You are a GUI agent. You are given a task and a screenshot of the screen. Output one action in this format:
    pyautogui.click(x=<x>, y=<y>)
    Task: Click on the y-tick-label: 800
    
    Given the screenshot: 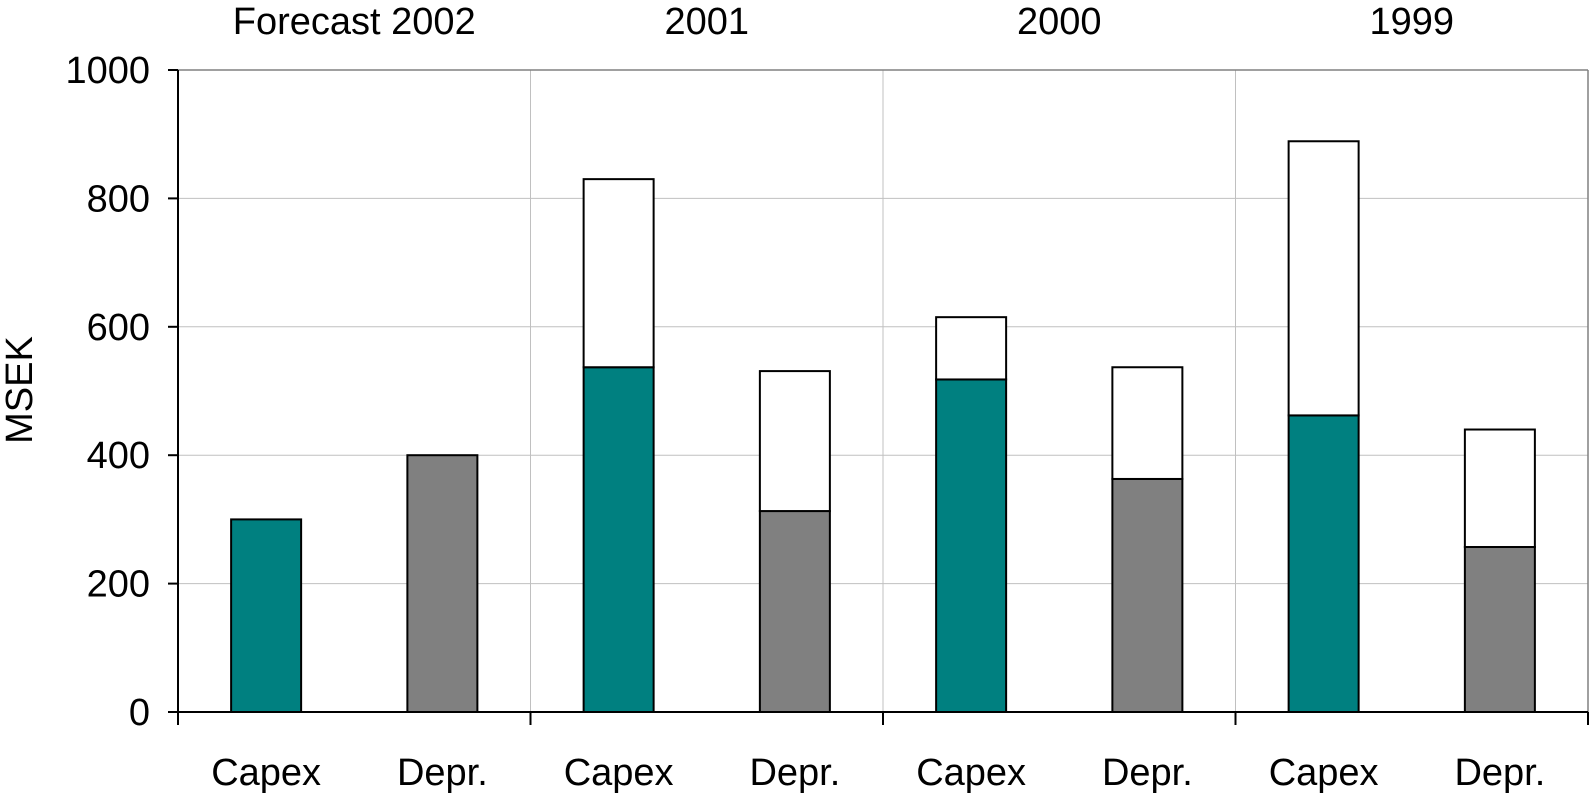 What is the action you would take?
    pyautogui.click(x=118, y=199)
    